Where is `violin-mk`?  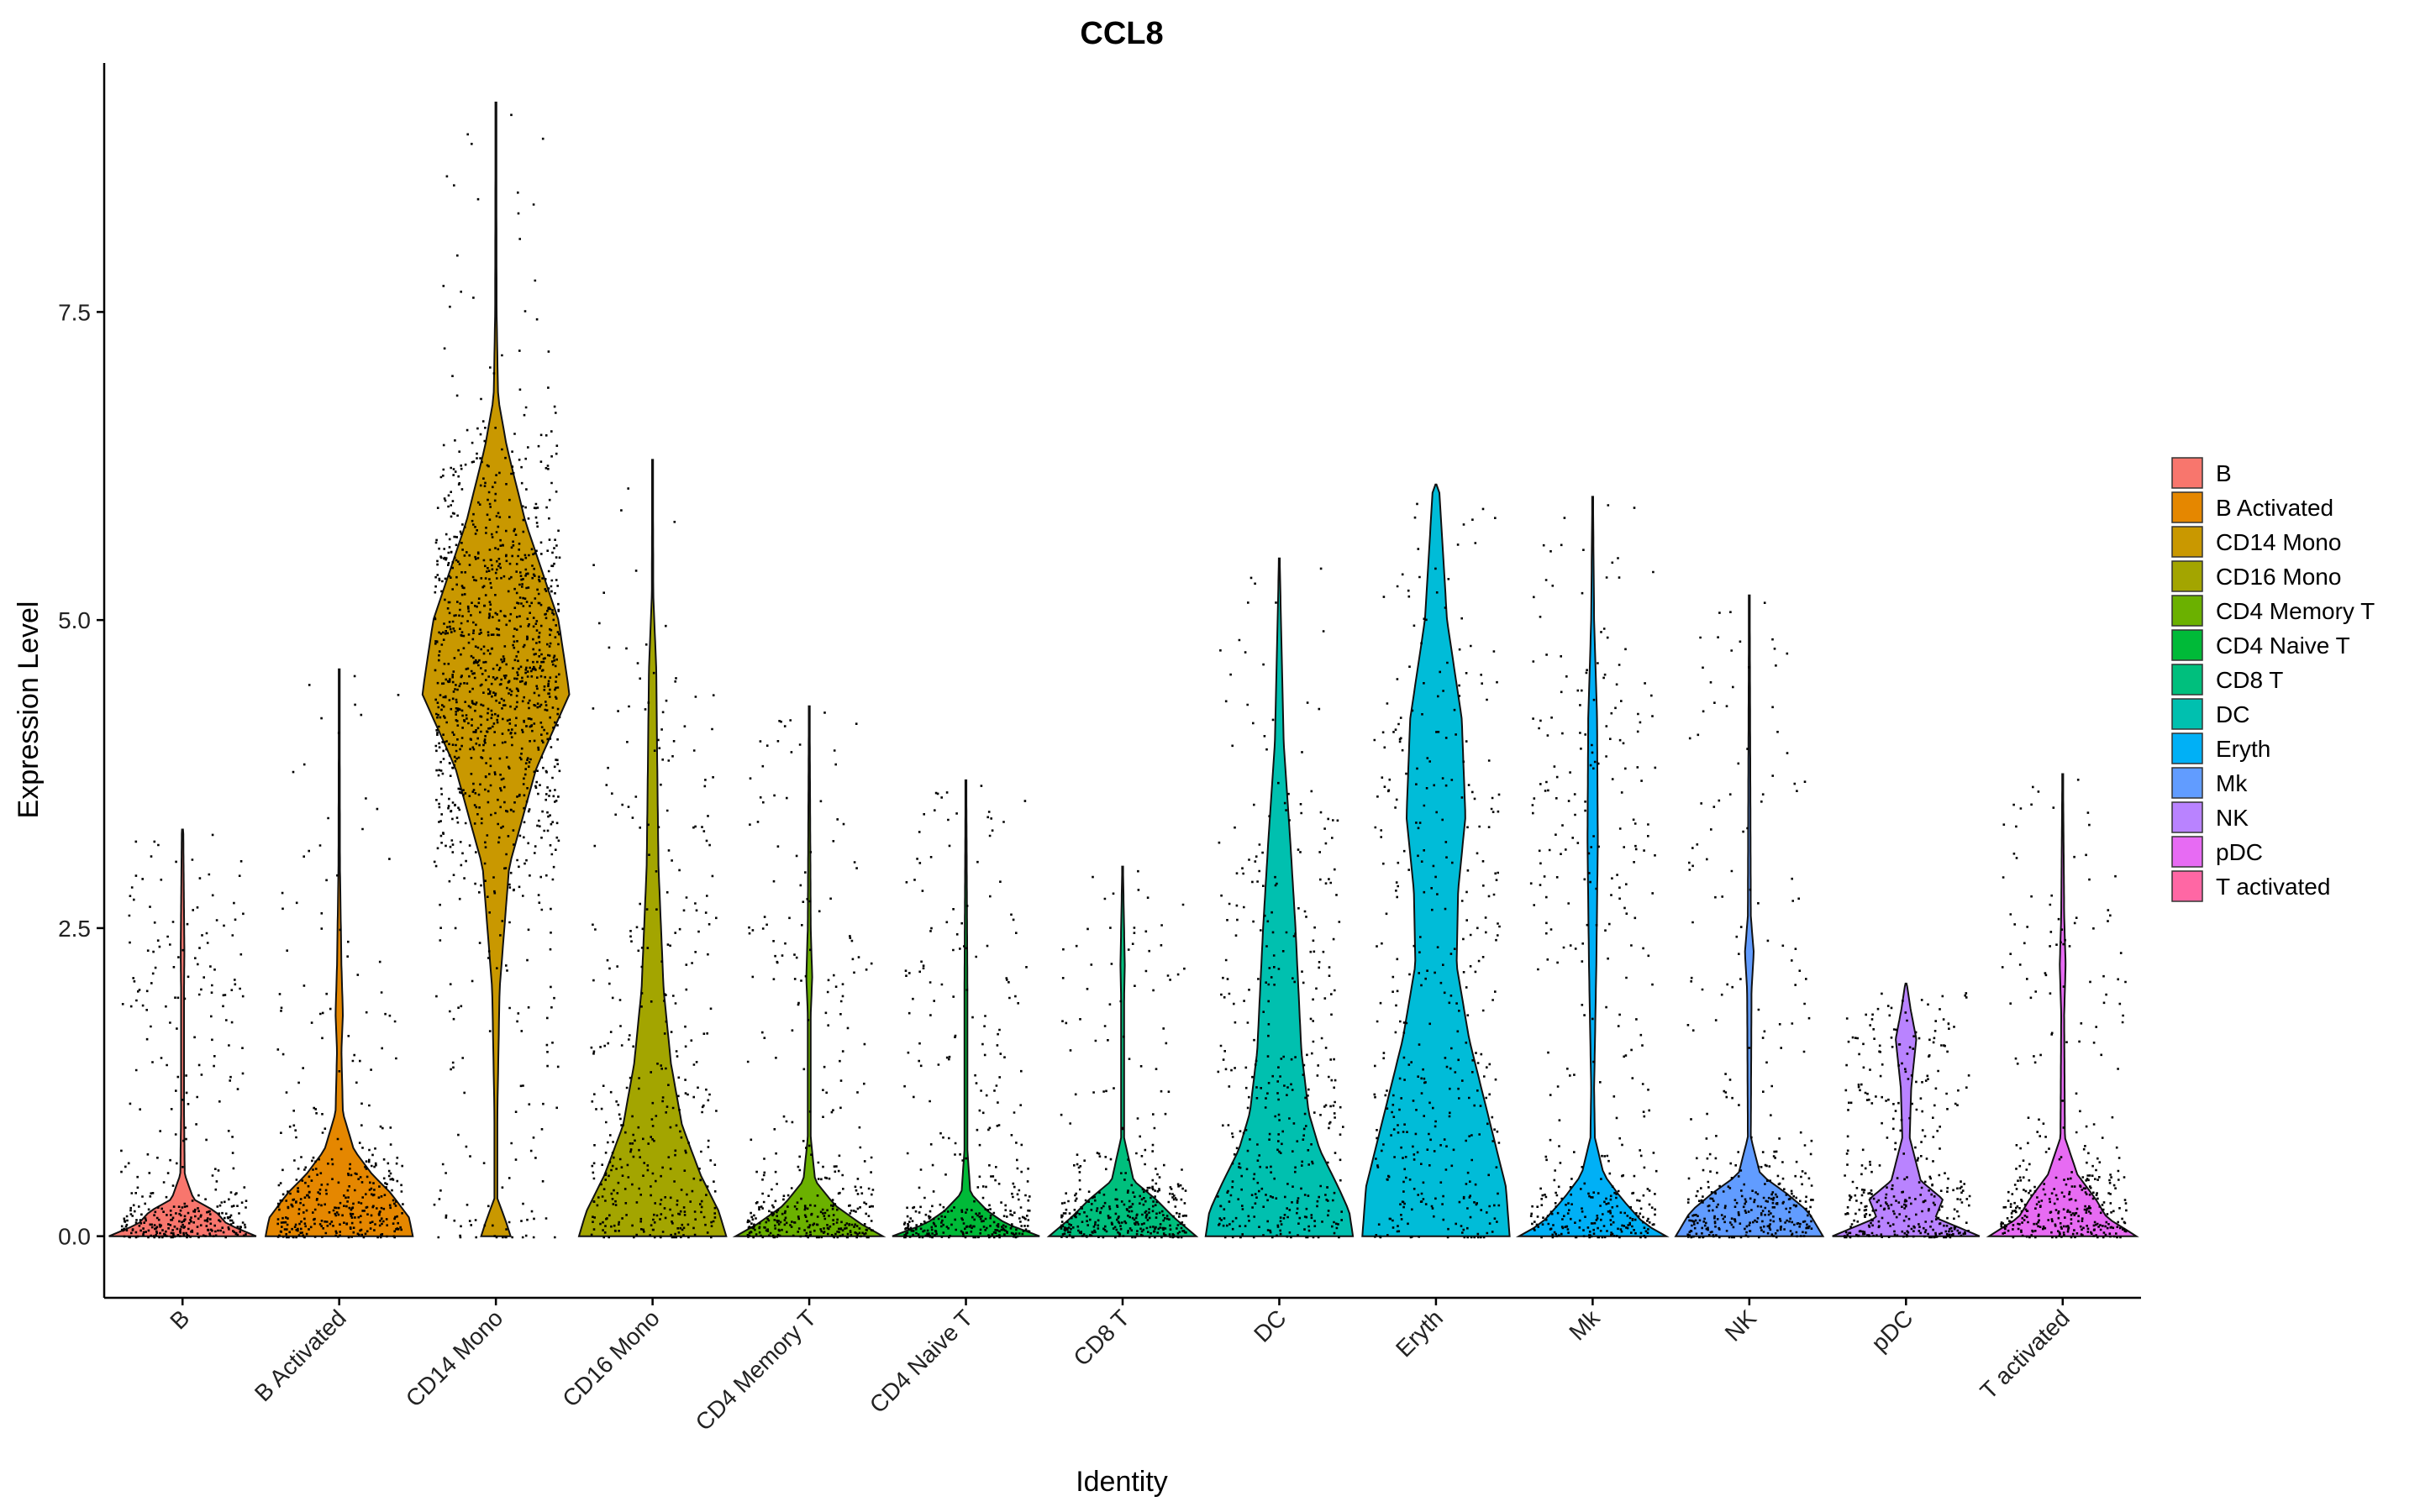
violin-mk is located at coordinates (1592, 866).